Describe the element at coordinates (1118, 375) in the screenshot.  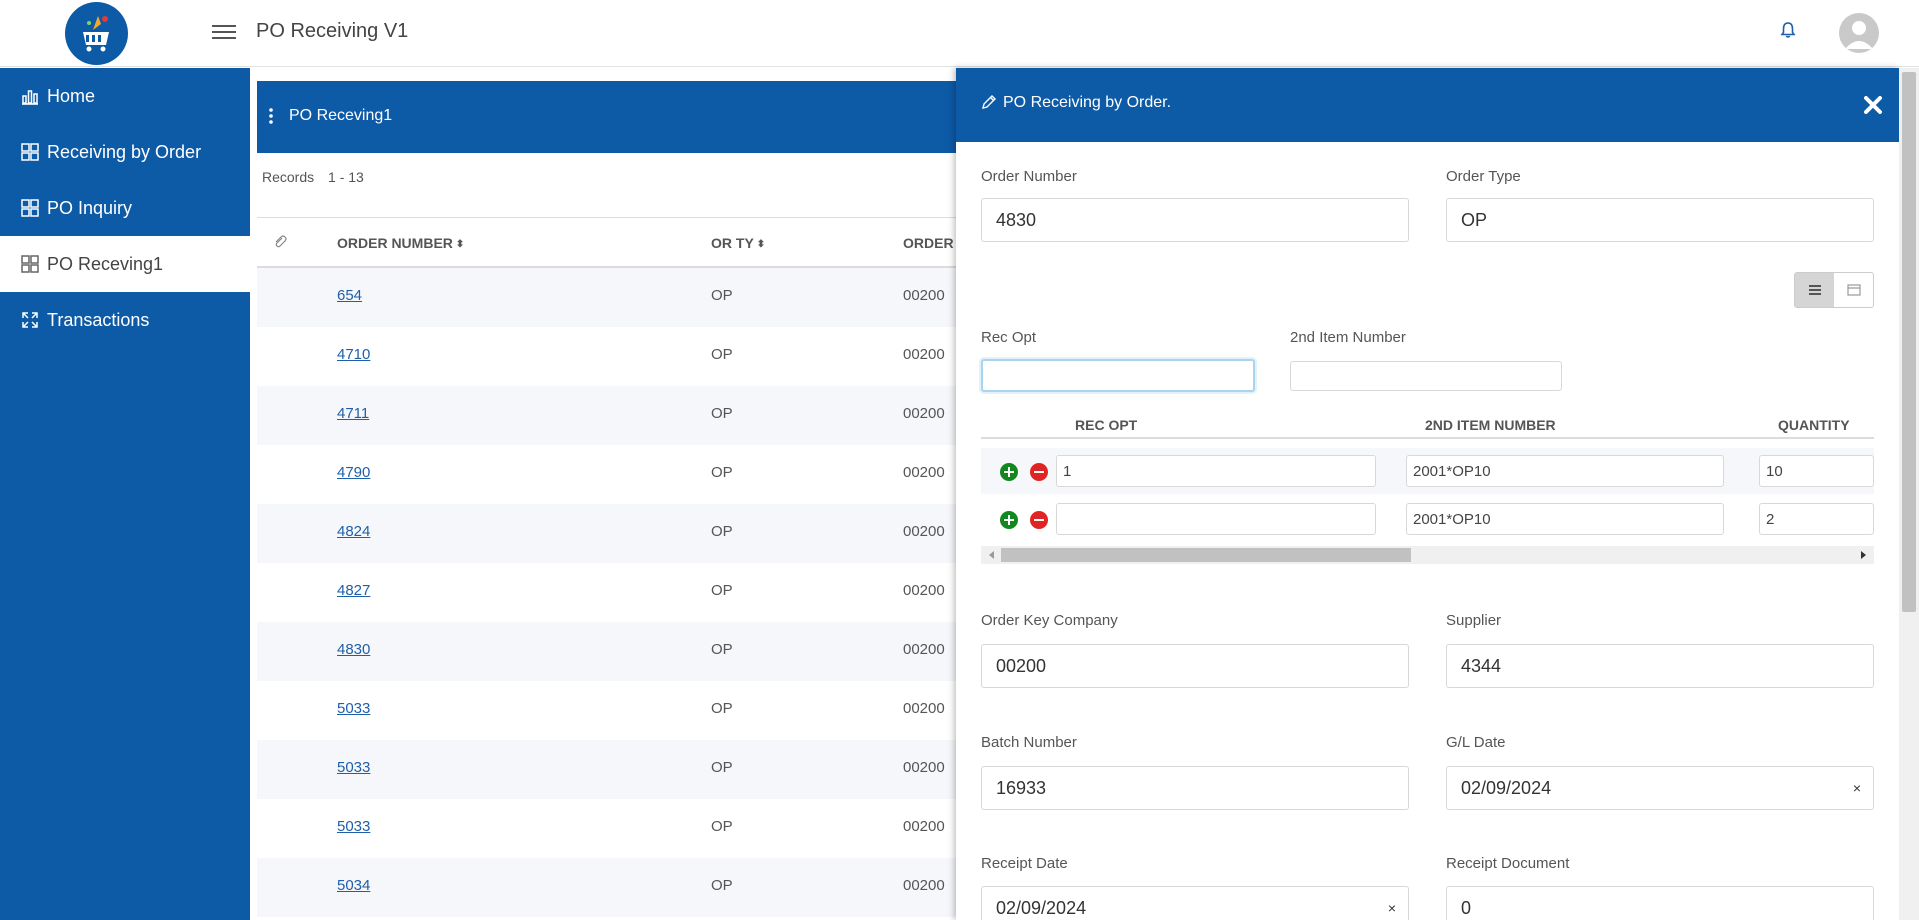
I see `rec-opt-input` at that location.